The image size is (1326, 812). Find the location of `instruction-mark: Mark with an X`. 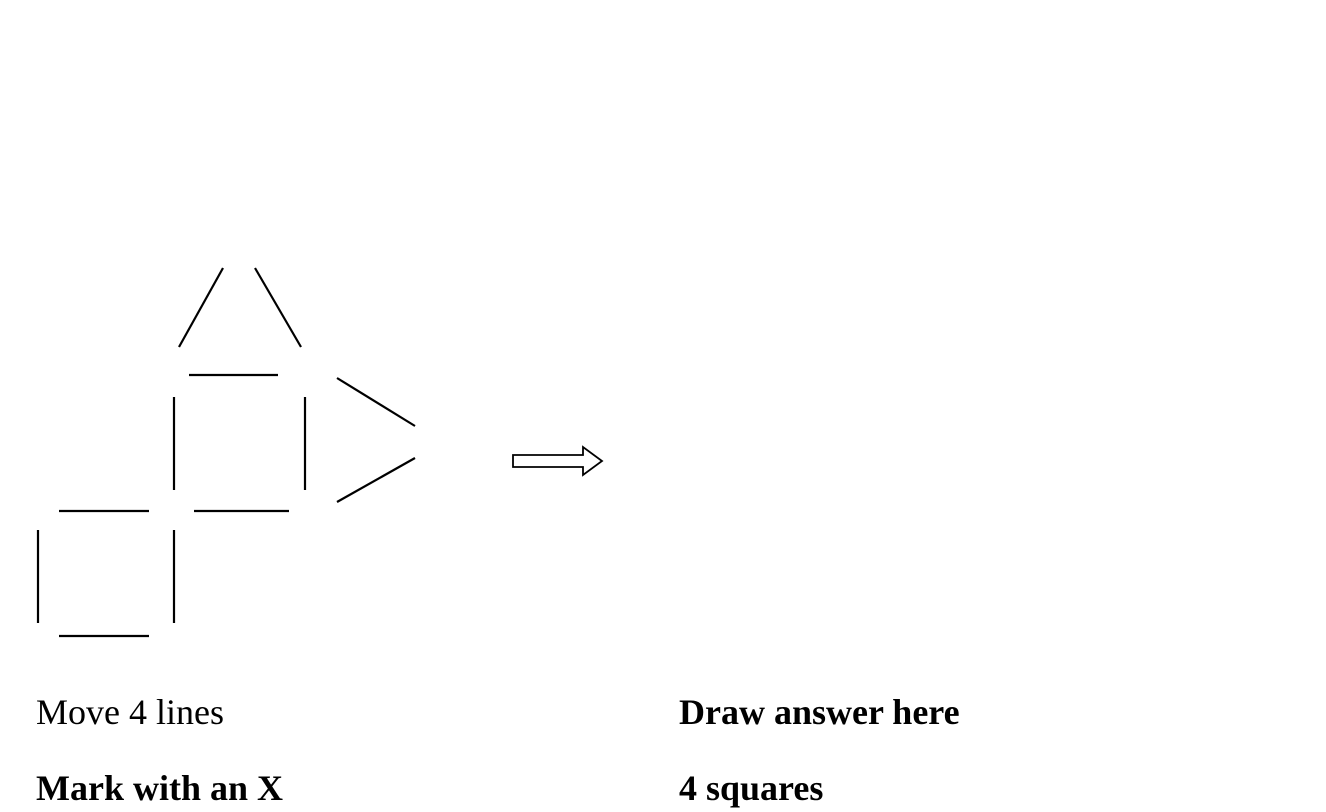

instruction-mark: Mark with an X is located at coordinates (160, 788).